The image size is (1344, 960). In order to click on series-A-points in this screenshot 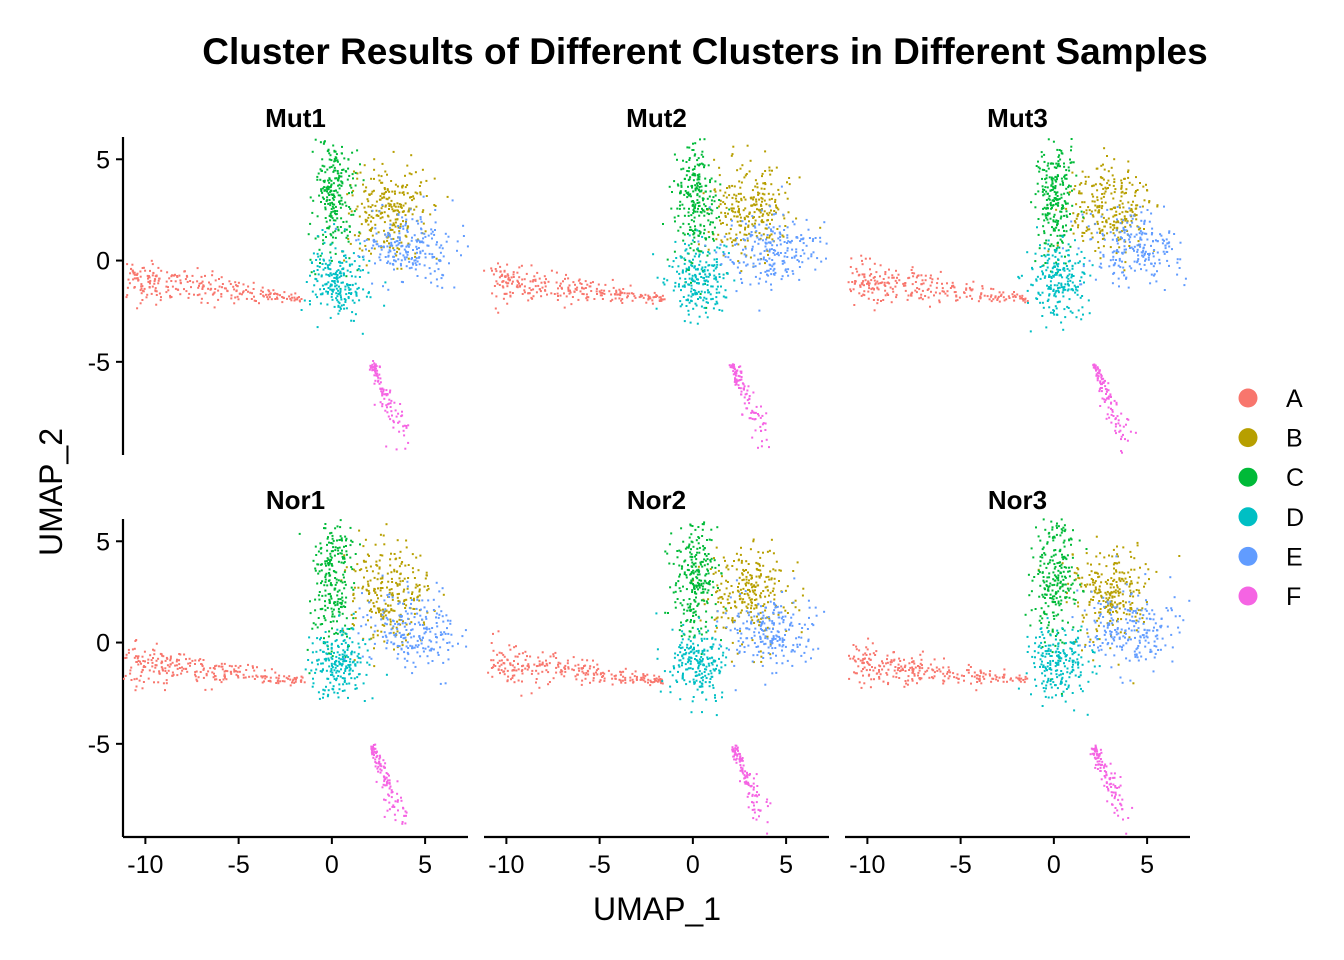, I will do `click(938, 283)`.